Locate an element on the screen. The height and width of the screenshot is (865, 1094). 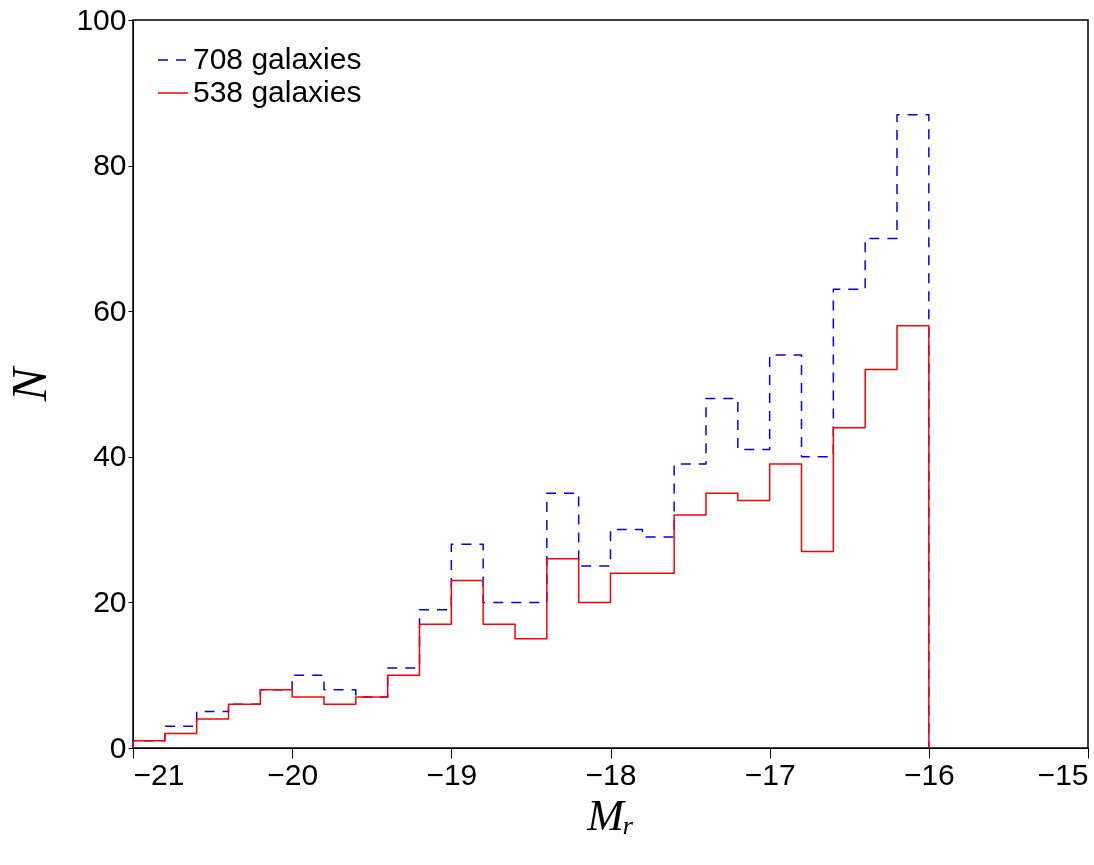
x-tick-label: −17 is located at coordinates (770, 774).